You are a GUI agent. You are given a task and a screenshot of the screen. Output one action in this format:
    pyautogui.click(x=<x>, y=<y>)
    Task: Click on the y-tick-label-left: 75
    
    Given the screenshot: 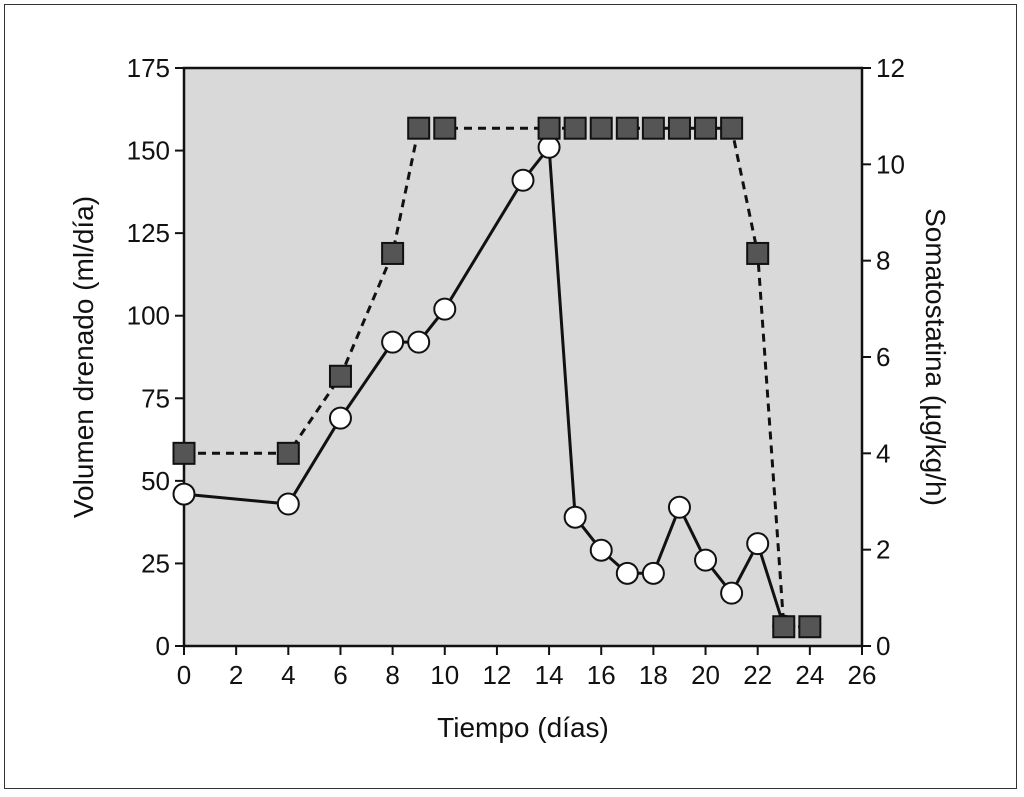 What is the action you would take?
    pyautogui.click(x=155, y=398)
    